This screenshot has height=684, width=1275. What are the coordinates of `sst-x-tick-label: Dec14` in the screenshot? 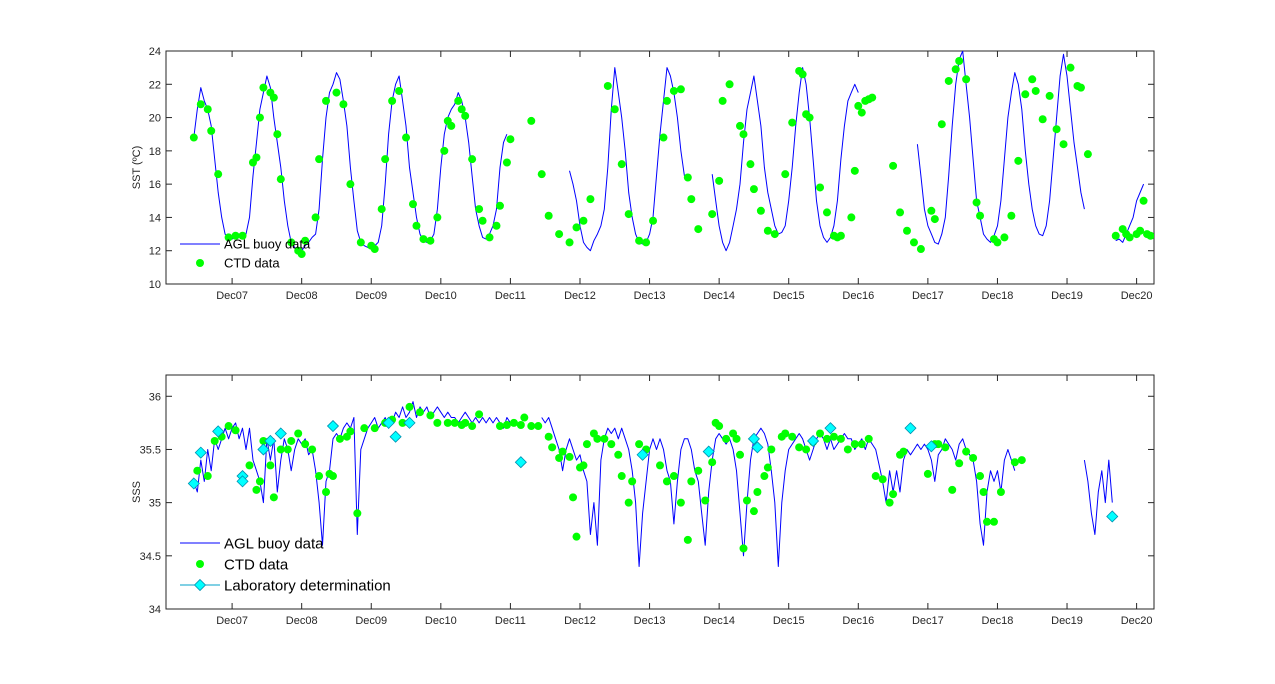 It's located at (719, 296).